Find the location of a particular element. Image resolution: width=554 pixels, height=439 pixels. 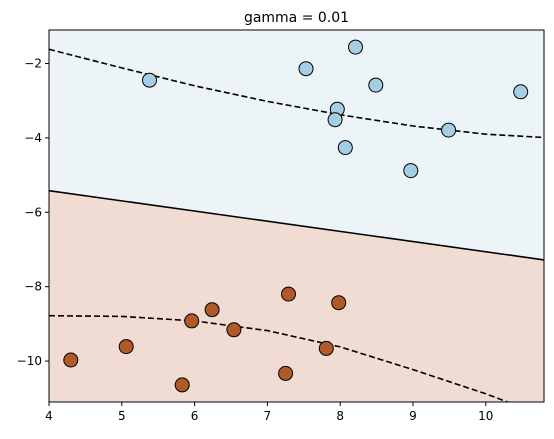

chart-title: gamma = 0.01 is located at coordinates (296, 18).